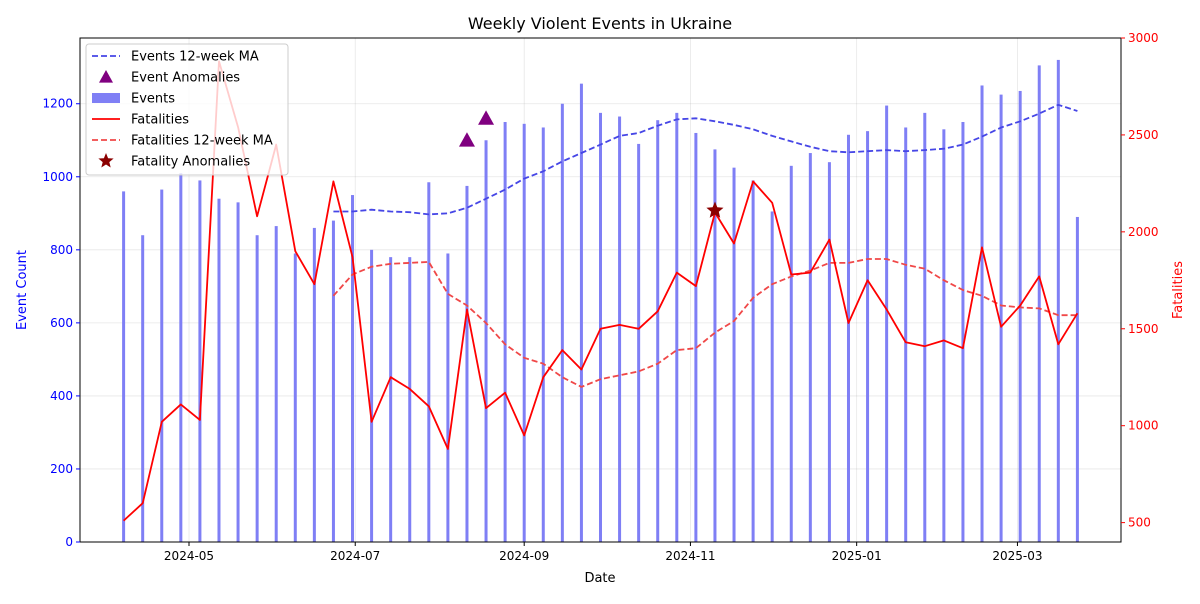 This screenshot has height=604, width=1200. I want to click on events-ma-line, so click(705, 159).